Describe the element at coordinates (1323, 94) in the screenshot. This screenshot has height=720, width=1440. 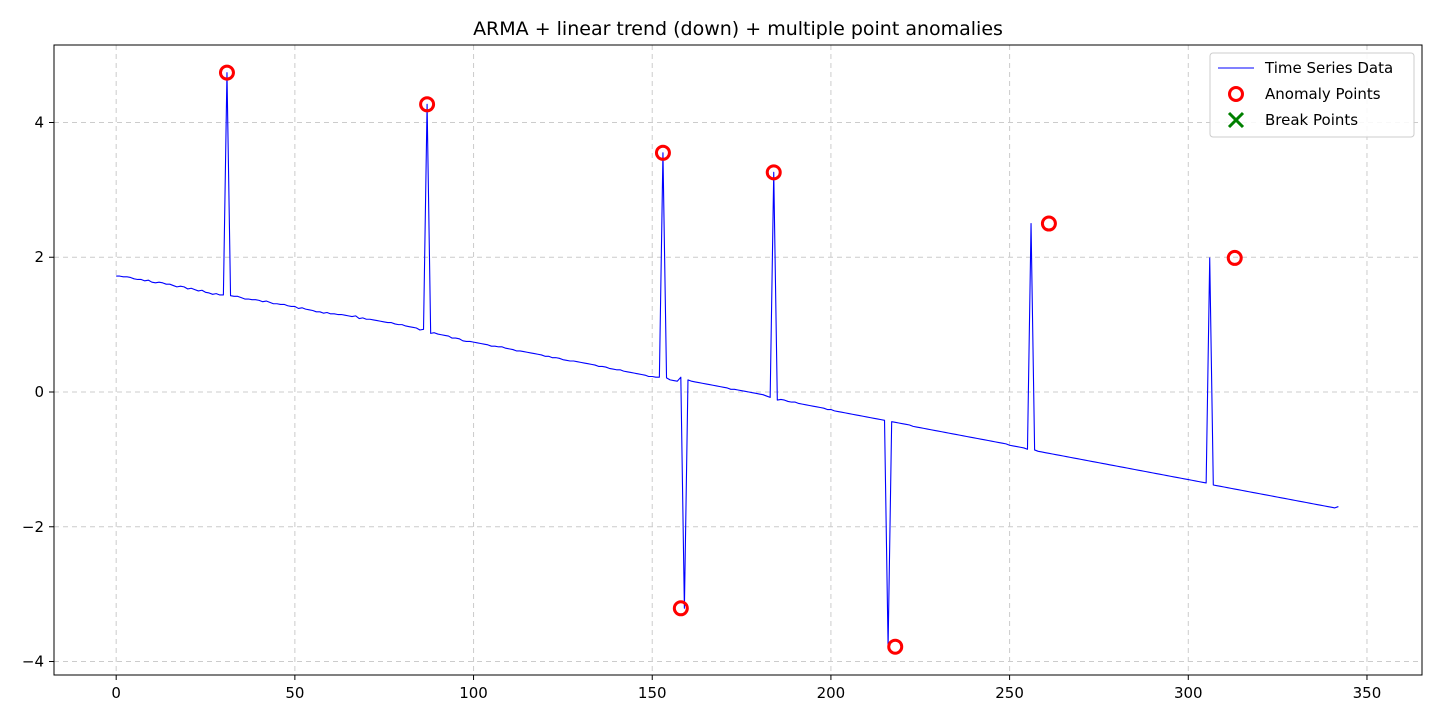
I see `legend-label: Anomaly Points` at that location.